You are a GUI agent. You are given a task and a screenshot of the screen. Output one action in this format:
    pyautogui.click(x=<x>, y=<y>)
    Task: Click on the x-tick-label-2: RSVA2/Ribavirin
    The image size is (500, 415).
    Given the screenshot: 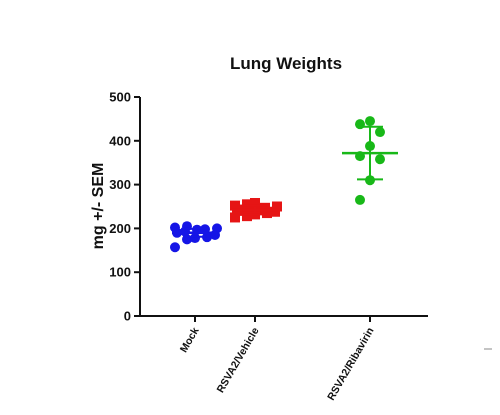 What is the action you would take?
    pyautogui.click(x=350, y=364)
    